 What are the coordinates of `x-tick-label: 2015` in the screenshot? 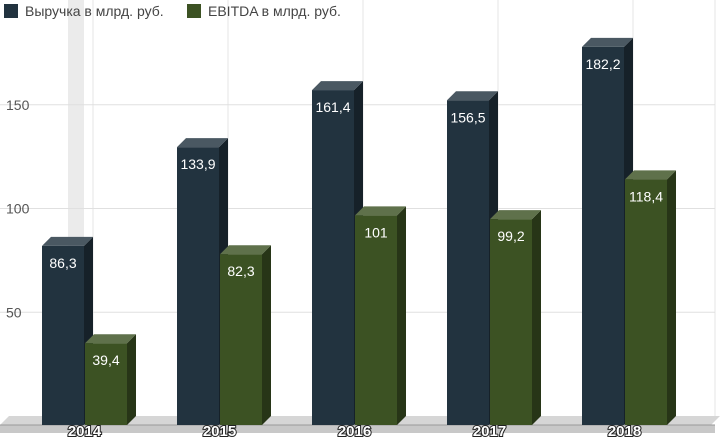 It's located at (219, 431).